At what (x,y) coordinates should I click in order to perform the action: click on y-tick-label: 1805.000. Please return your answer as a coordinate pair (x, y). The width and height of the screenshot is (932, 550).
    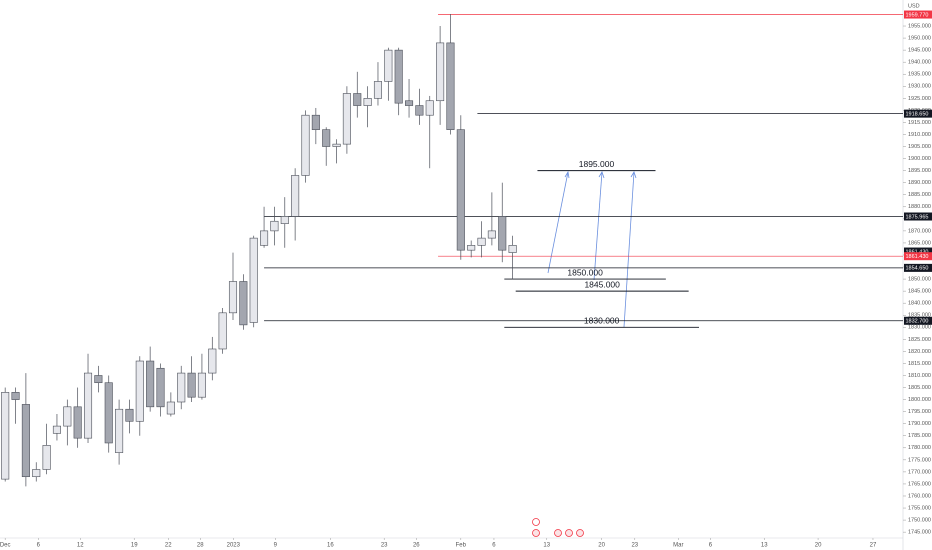
    Looking at the image, I should click on (919, 388).